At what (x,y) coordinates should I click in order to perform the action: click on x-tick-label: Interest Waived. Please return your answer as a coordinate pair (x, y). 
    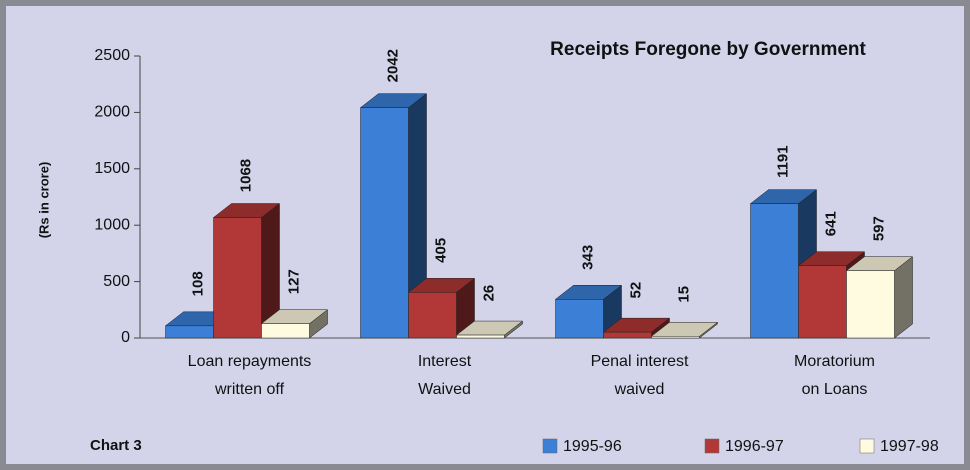
    Looking at the image, I should click on (445, 375).